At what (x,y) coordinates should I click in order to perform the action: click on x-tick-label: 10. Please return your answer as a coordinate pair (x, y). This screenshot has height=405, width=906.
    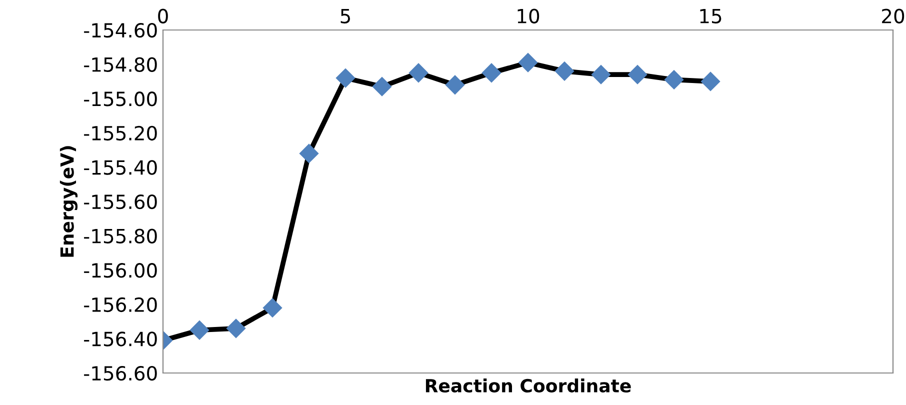
    Looking at the image, I should click on (529, 16).